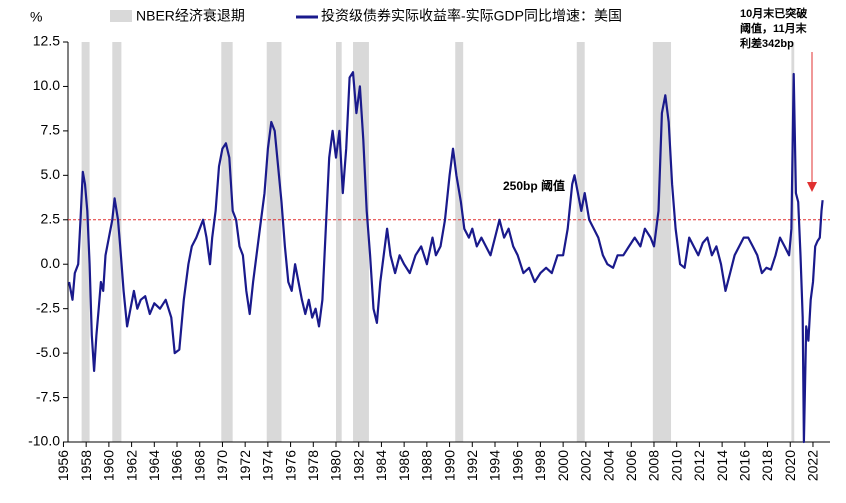 This screenshot has width=846, height=503. I want to click on x-tick-label: 1976, so click(290, 465).